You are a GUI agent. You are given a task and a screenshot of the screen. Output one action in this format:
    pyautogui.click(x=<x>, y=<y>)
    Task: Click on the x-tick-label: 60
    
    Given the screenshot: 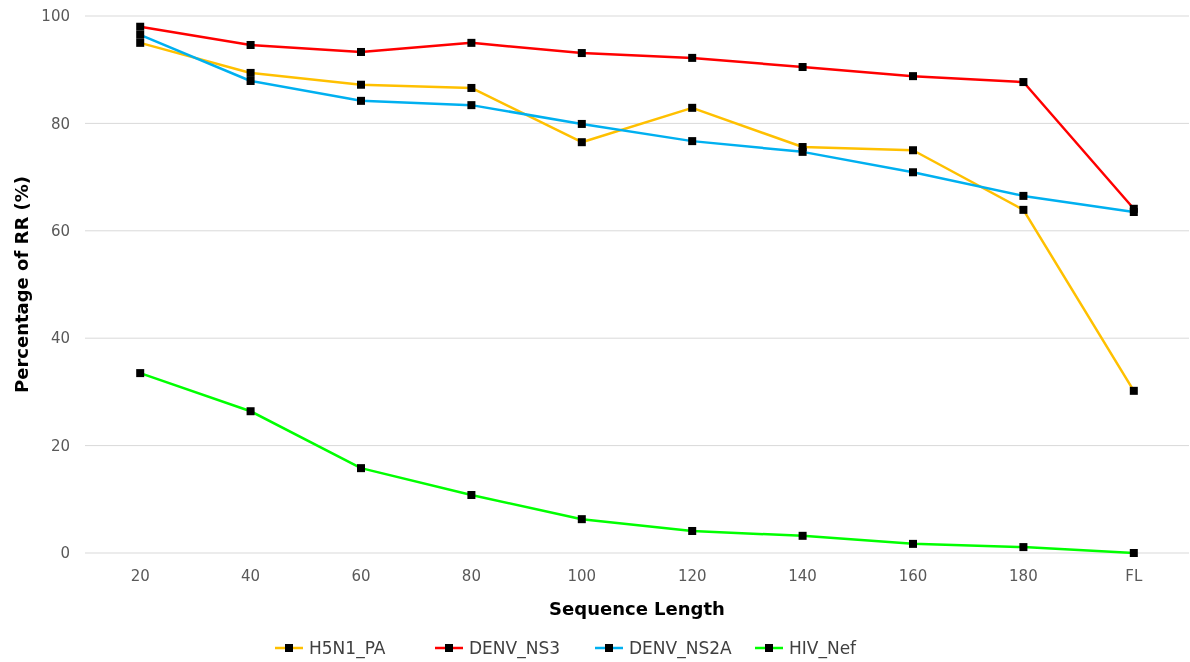 What is the action you would take?
    pyautogui.click(x=361, y=576)
    